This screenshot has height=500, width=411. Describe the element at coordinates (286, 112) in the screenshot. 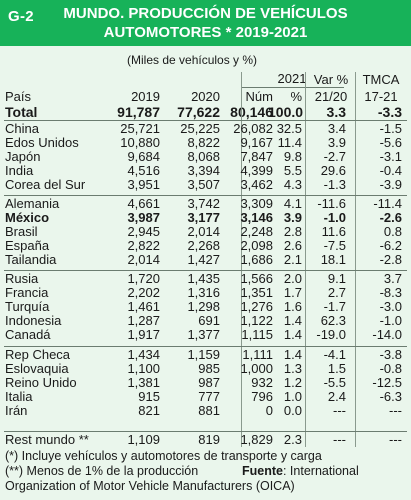

I see `total-pct: 100.0` at that location.